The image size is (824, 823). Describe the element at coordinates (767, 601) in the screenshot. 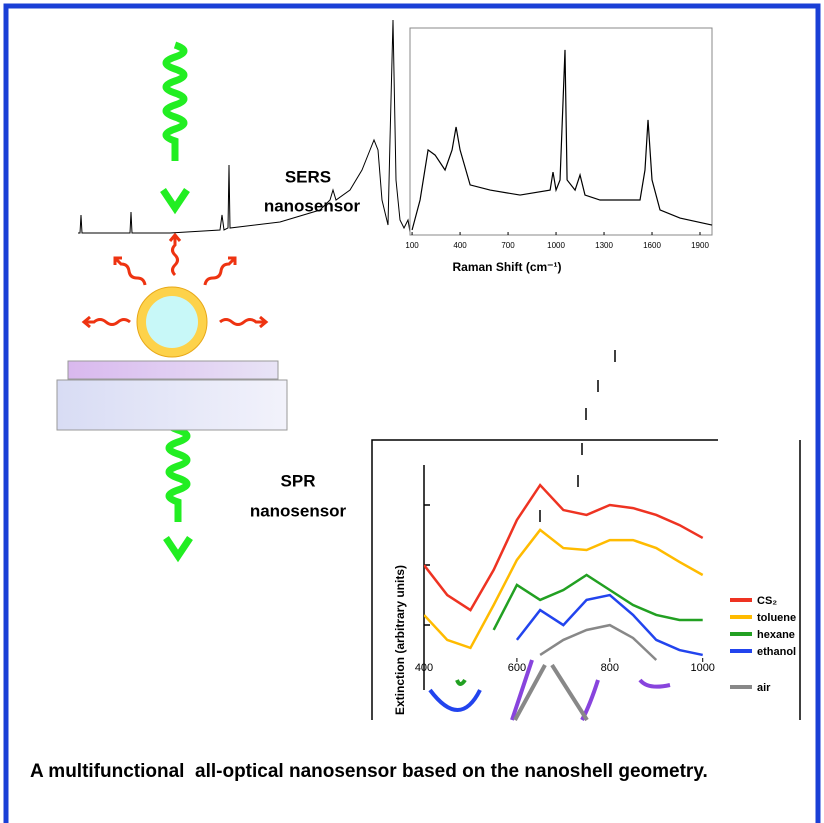

I see `legend-label: CS₂` at that location.